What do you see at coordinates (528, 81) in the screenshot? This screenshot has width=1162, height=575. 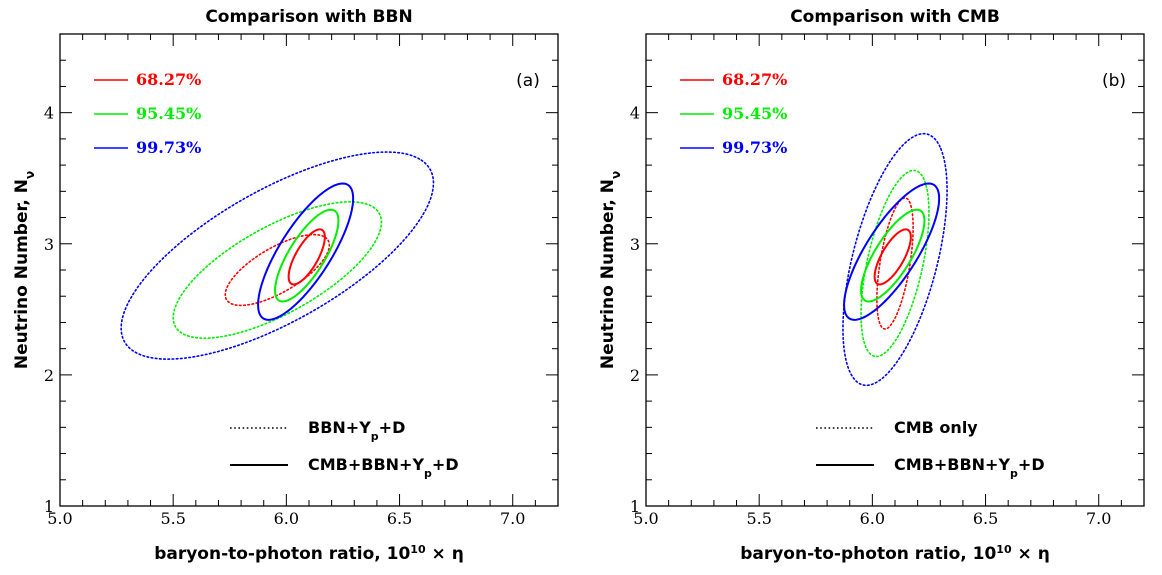 I see `panel-tag: (a)` at bounding box center [528, 81].